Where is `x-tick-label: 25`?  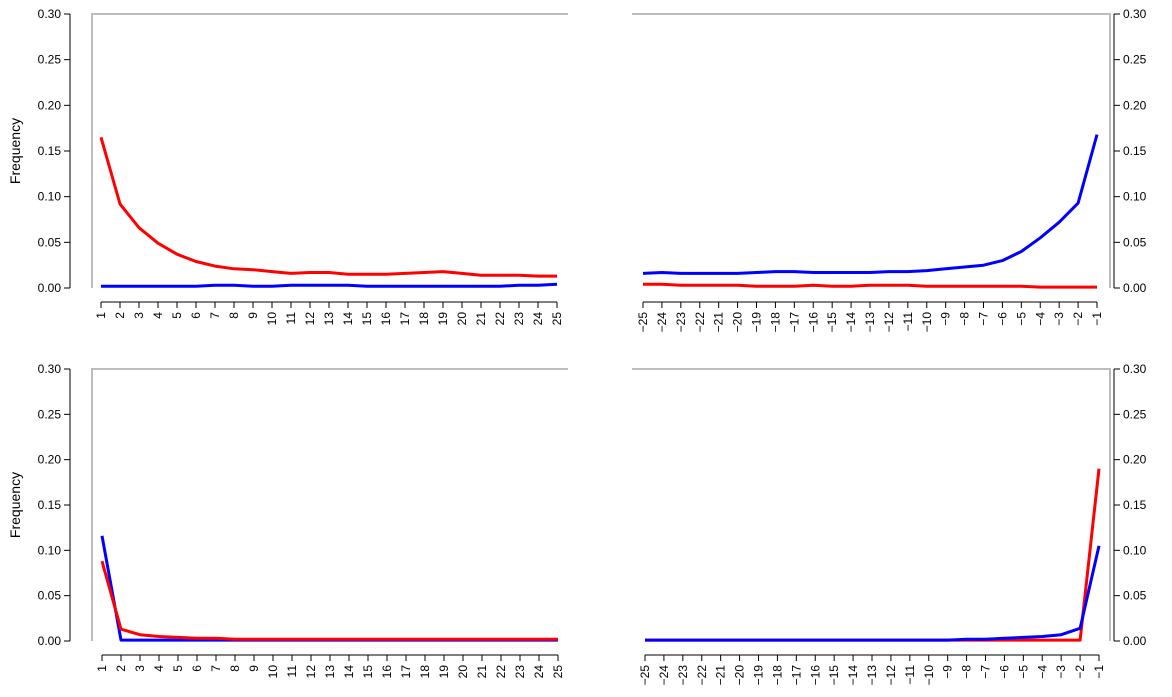 x-tick-label: 25 is located at coordinates (557, 319).